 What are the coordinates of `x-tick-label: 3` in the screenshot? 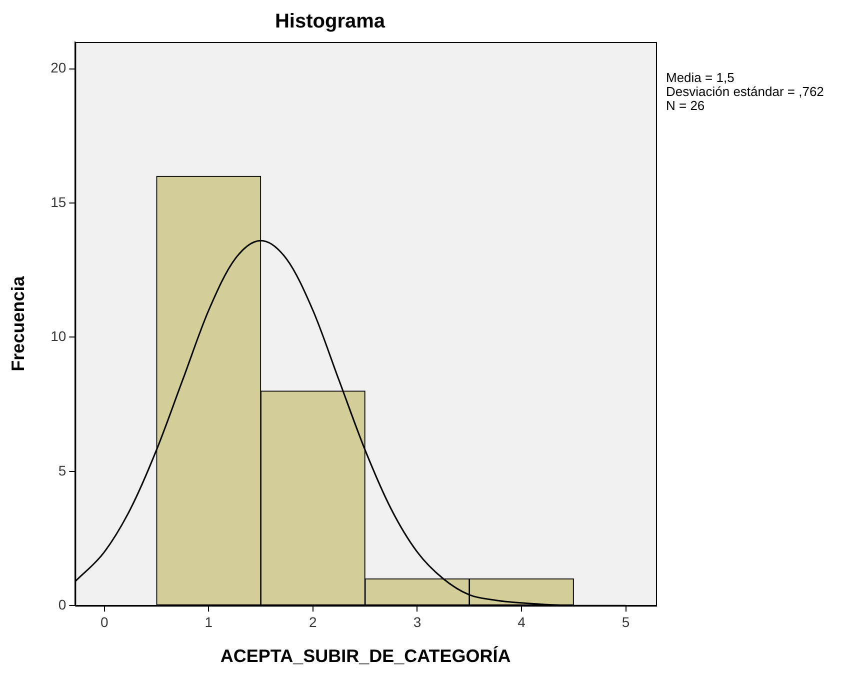 It's located at (417, 622).